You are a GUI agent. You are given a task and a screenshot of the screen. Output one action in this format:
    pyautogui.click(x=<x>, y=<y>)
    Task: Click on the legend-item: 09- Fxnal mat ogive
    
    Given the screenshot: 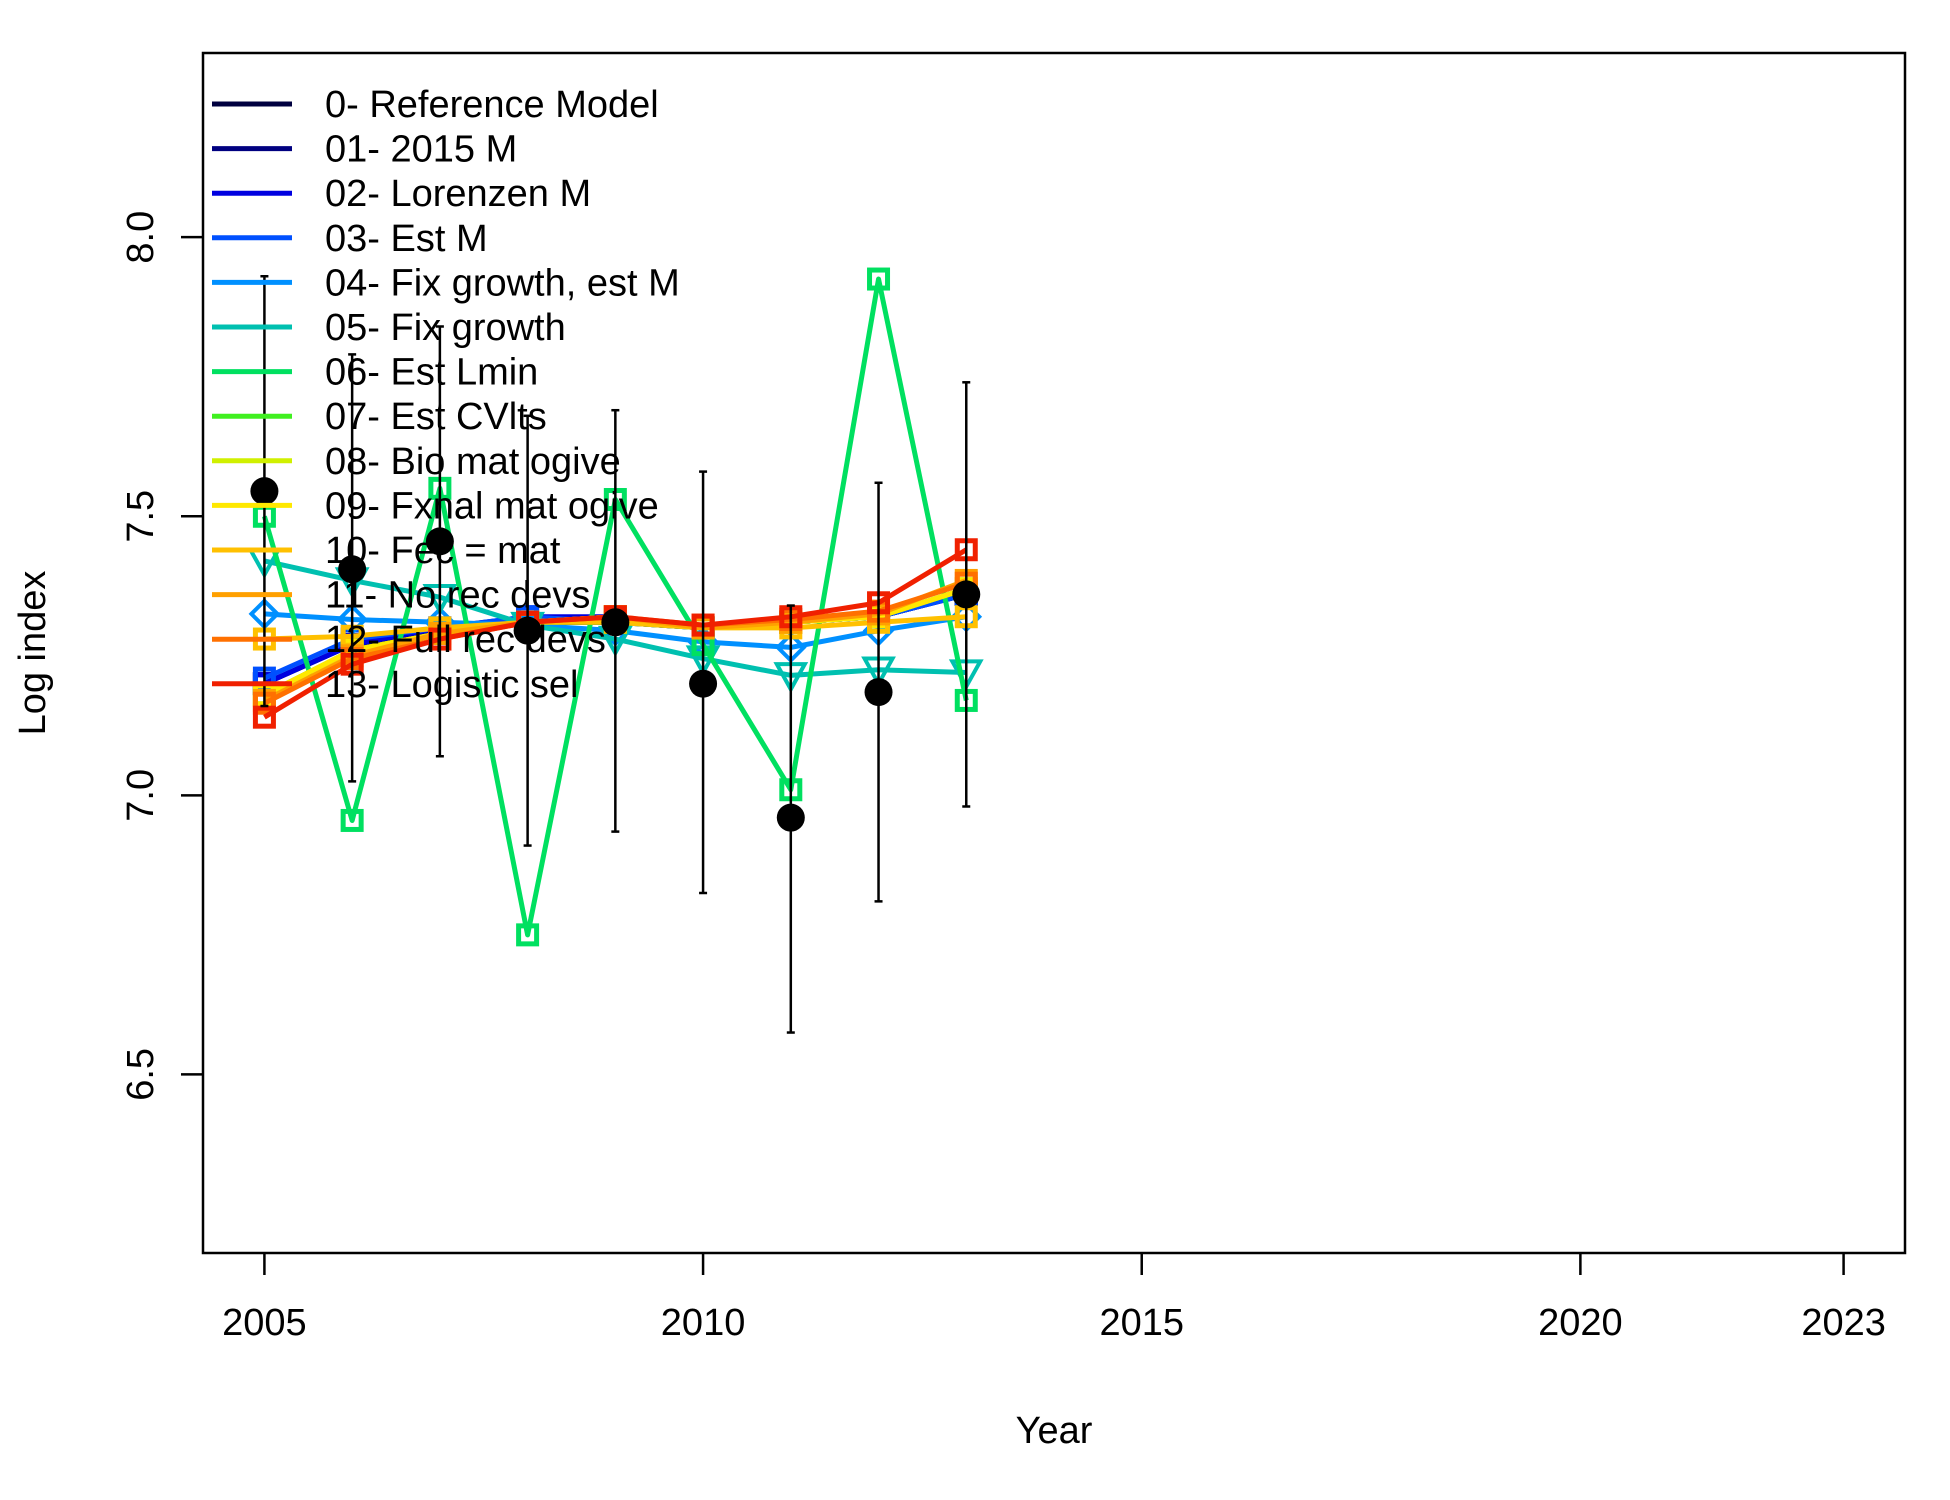 What is the action you would take?
    pyautogui.click(x=435, y=506)
    